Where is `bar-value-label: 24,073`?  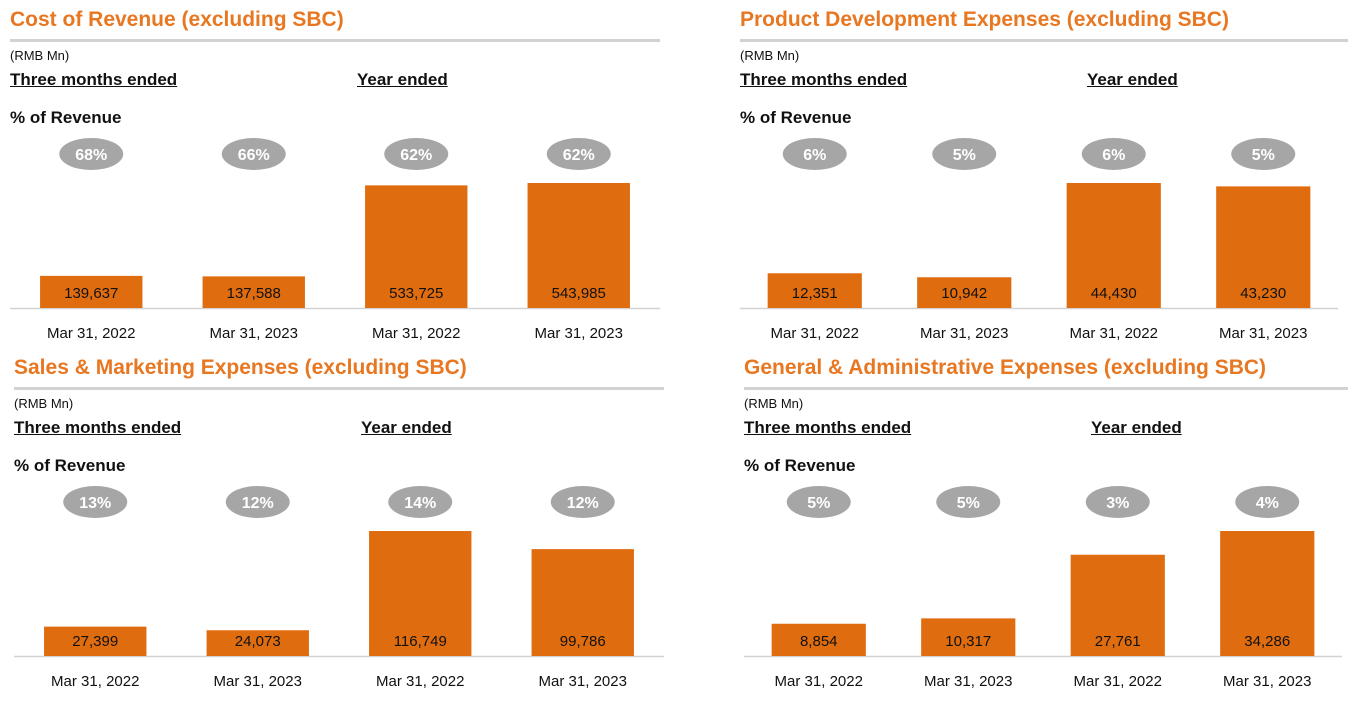
bar-value-label: 24,073 is located at coordinates (258, 641).